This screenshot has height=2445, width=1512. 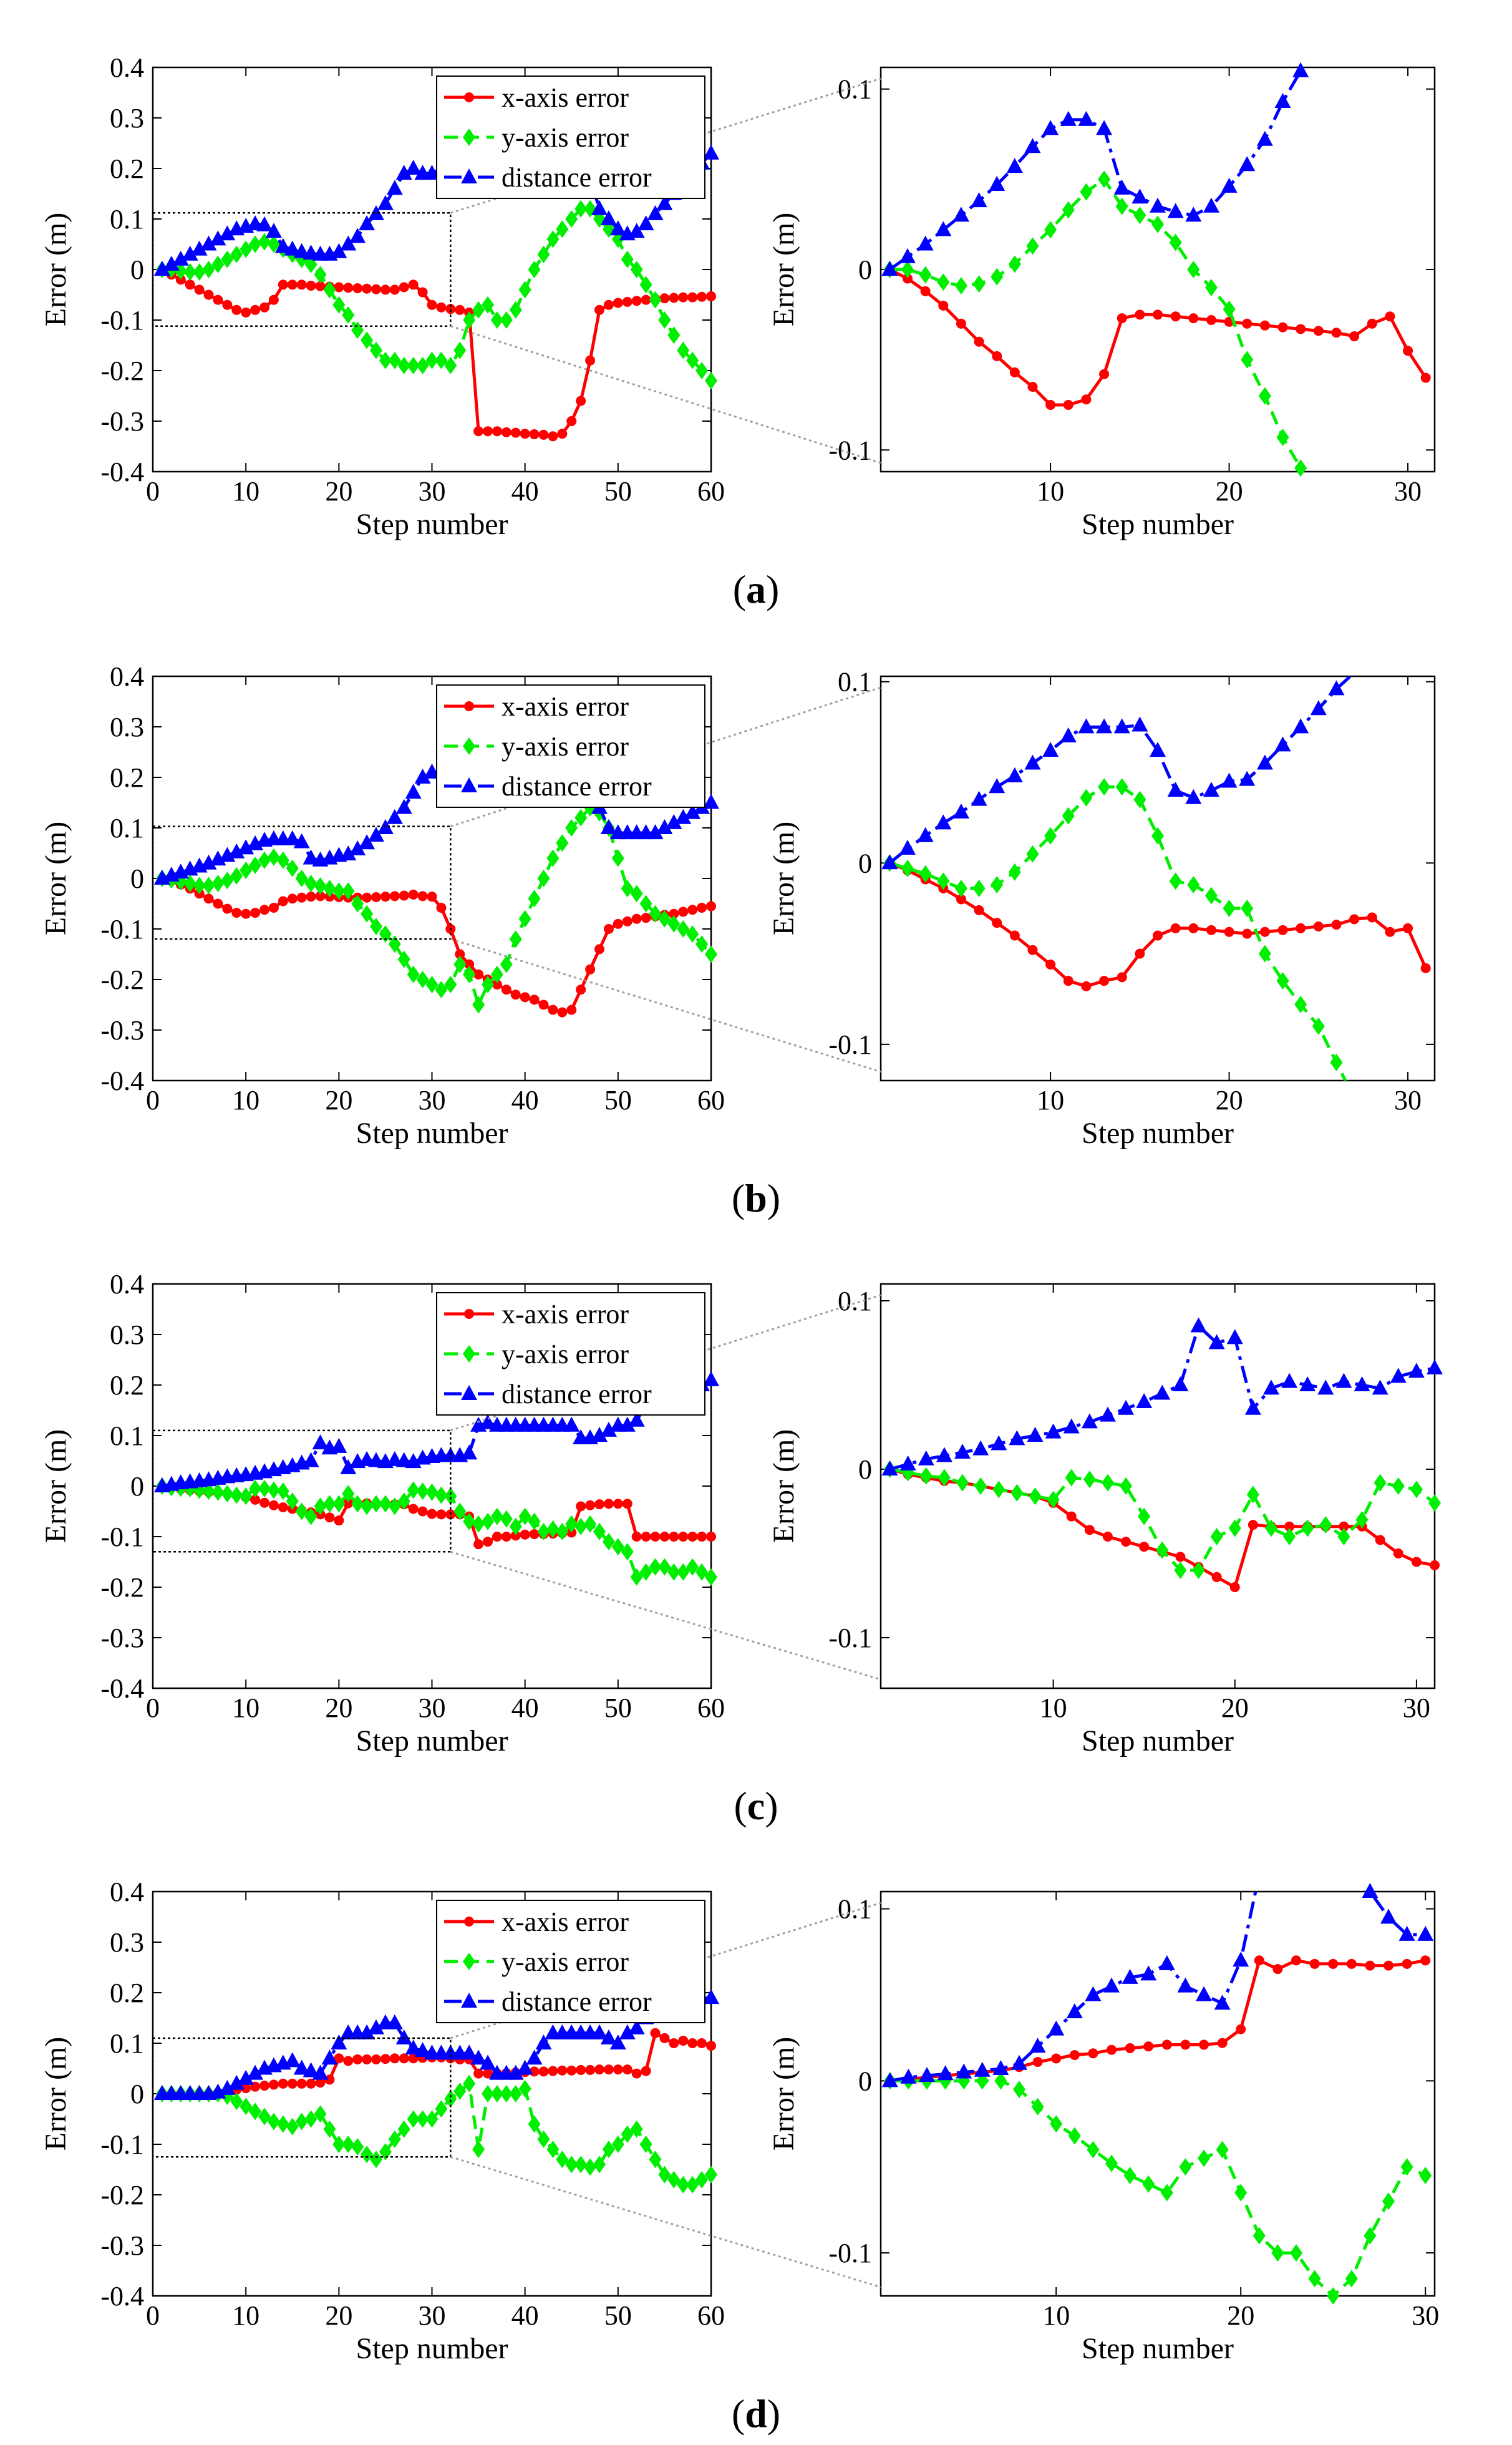 What do you see at coordinates (618, 1708) in the screenshot?
I see `panel-c-main-xtick-label: 50` at bounding box center [618, 1708].